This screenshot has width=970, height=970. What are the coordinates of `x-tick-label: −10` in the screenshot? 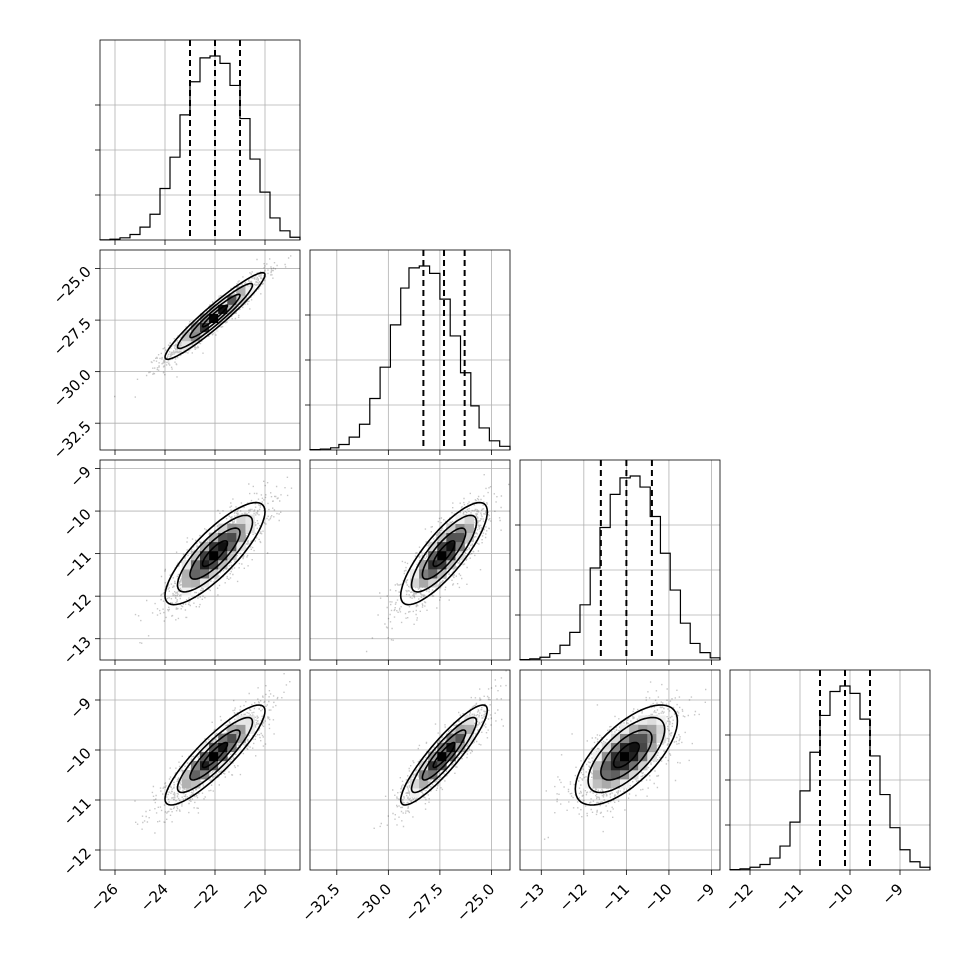 It's located at (839, 897).